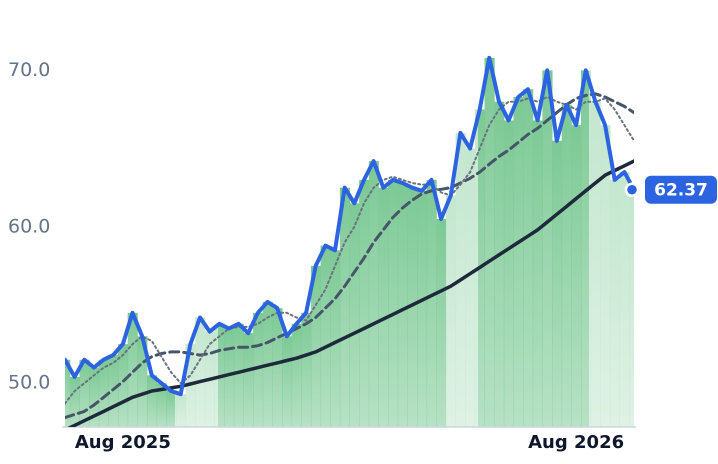 The height and width of the screenshot is (464, 718). What do you see at coordinates (576, 442) in the screenshot?
I see `x-tick-label: Aug 2026` at bounding box center [576, 442].